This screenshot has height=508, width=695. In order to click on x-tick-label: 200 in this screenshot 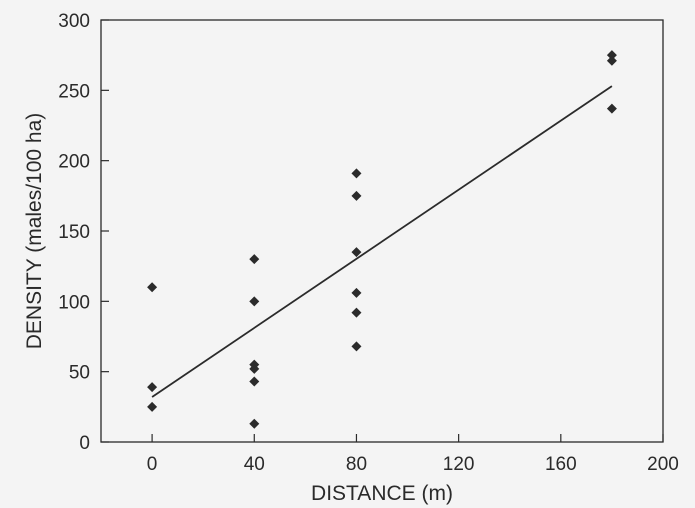, I will do `click(663, 464)`.